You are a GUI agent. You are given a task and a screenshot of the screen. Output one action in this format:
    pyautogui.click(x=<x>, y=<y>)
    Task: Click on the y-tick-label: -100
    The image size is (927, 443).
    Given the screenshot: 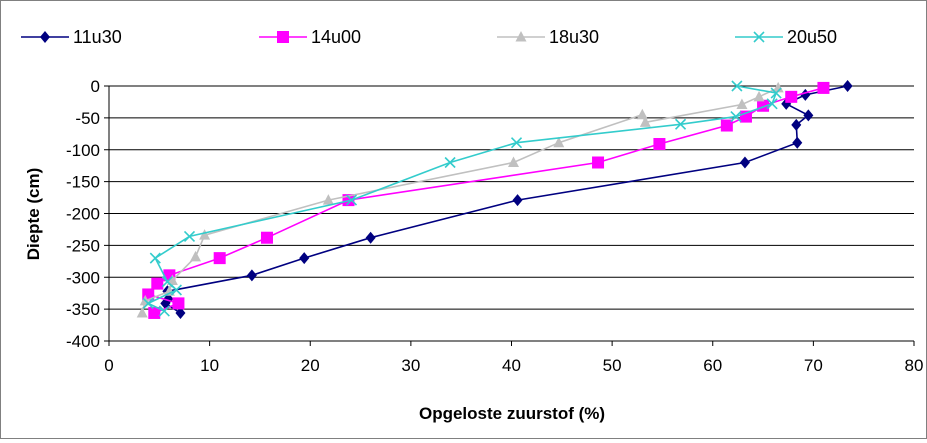 What is the action you would take?
    pyautogui.click(x=83, y=150)
    